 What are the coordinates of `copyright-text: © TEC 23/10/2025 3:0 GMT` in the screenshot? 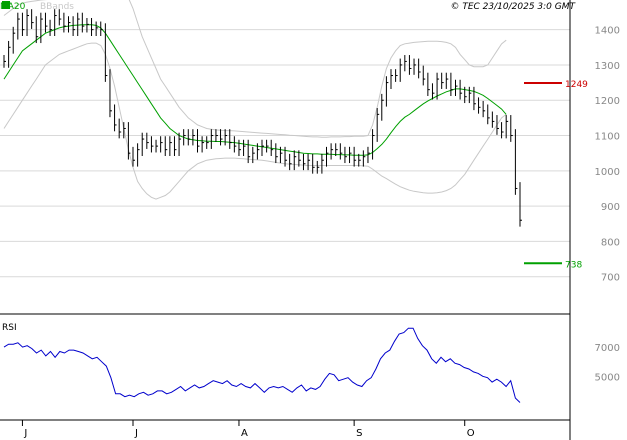 It's located at (513, 7).